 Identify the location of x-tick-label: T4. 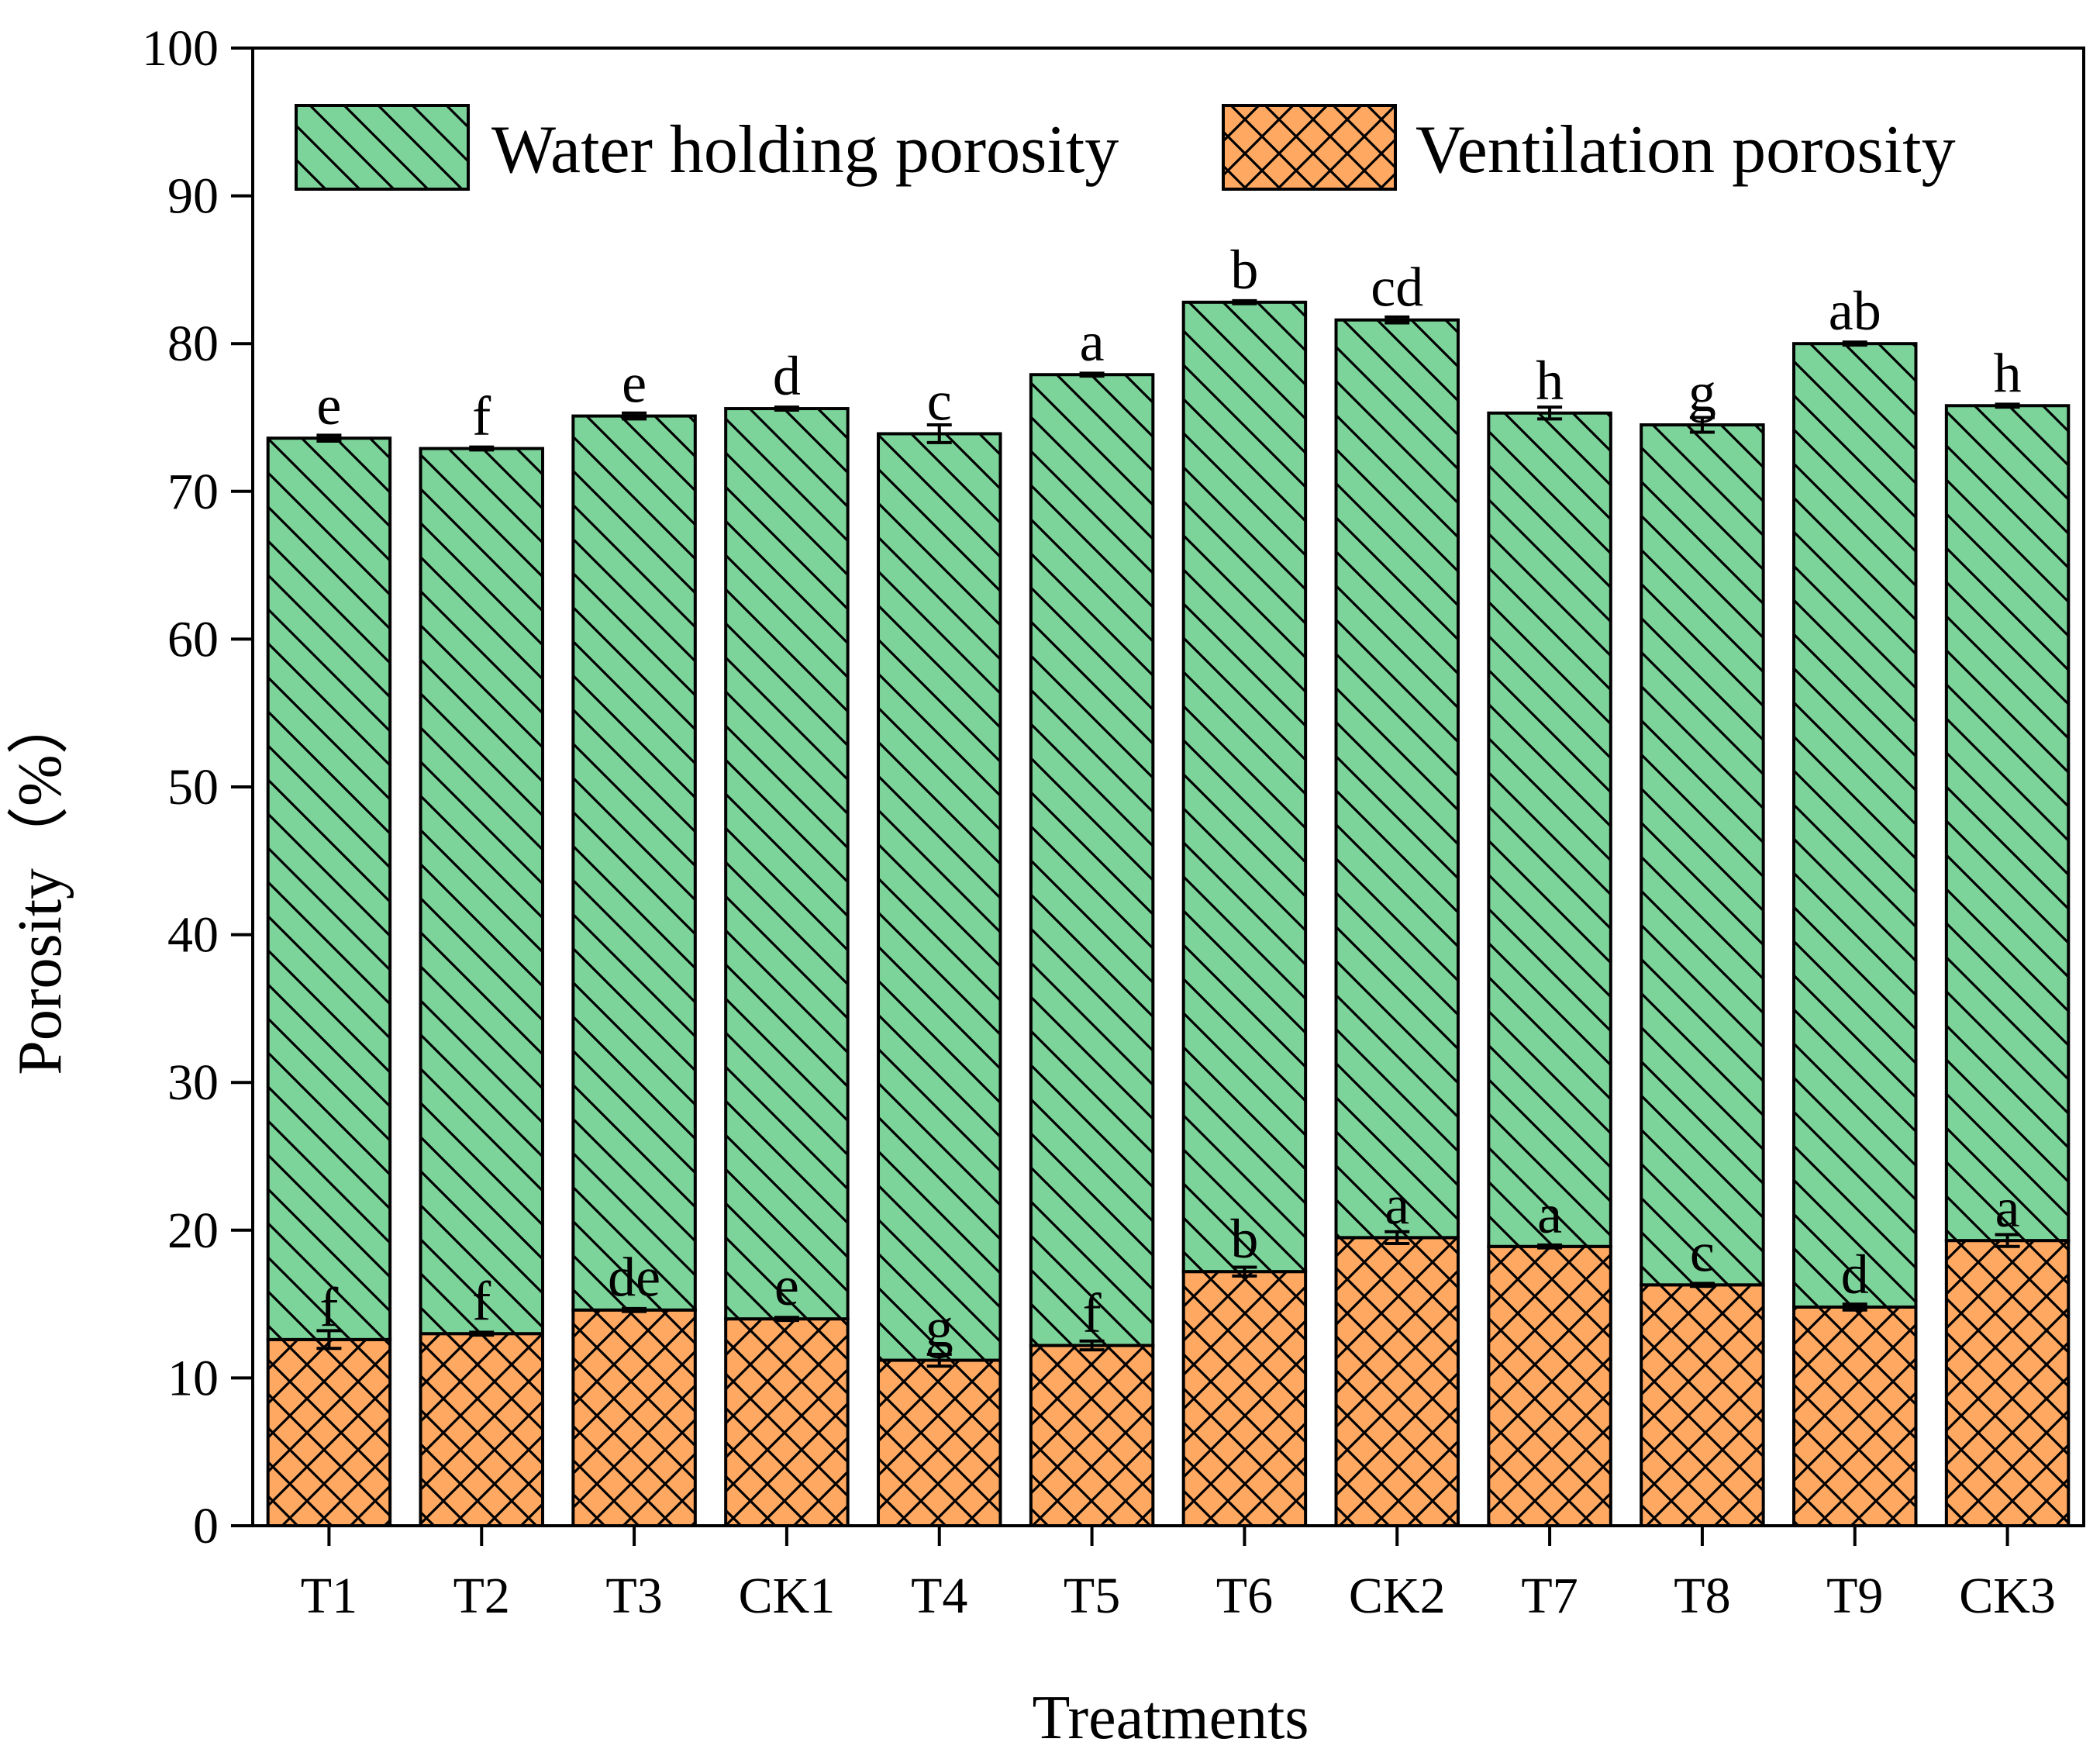
(939, 1596).